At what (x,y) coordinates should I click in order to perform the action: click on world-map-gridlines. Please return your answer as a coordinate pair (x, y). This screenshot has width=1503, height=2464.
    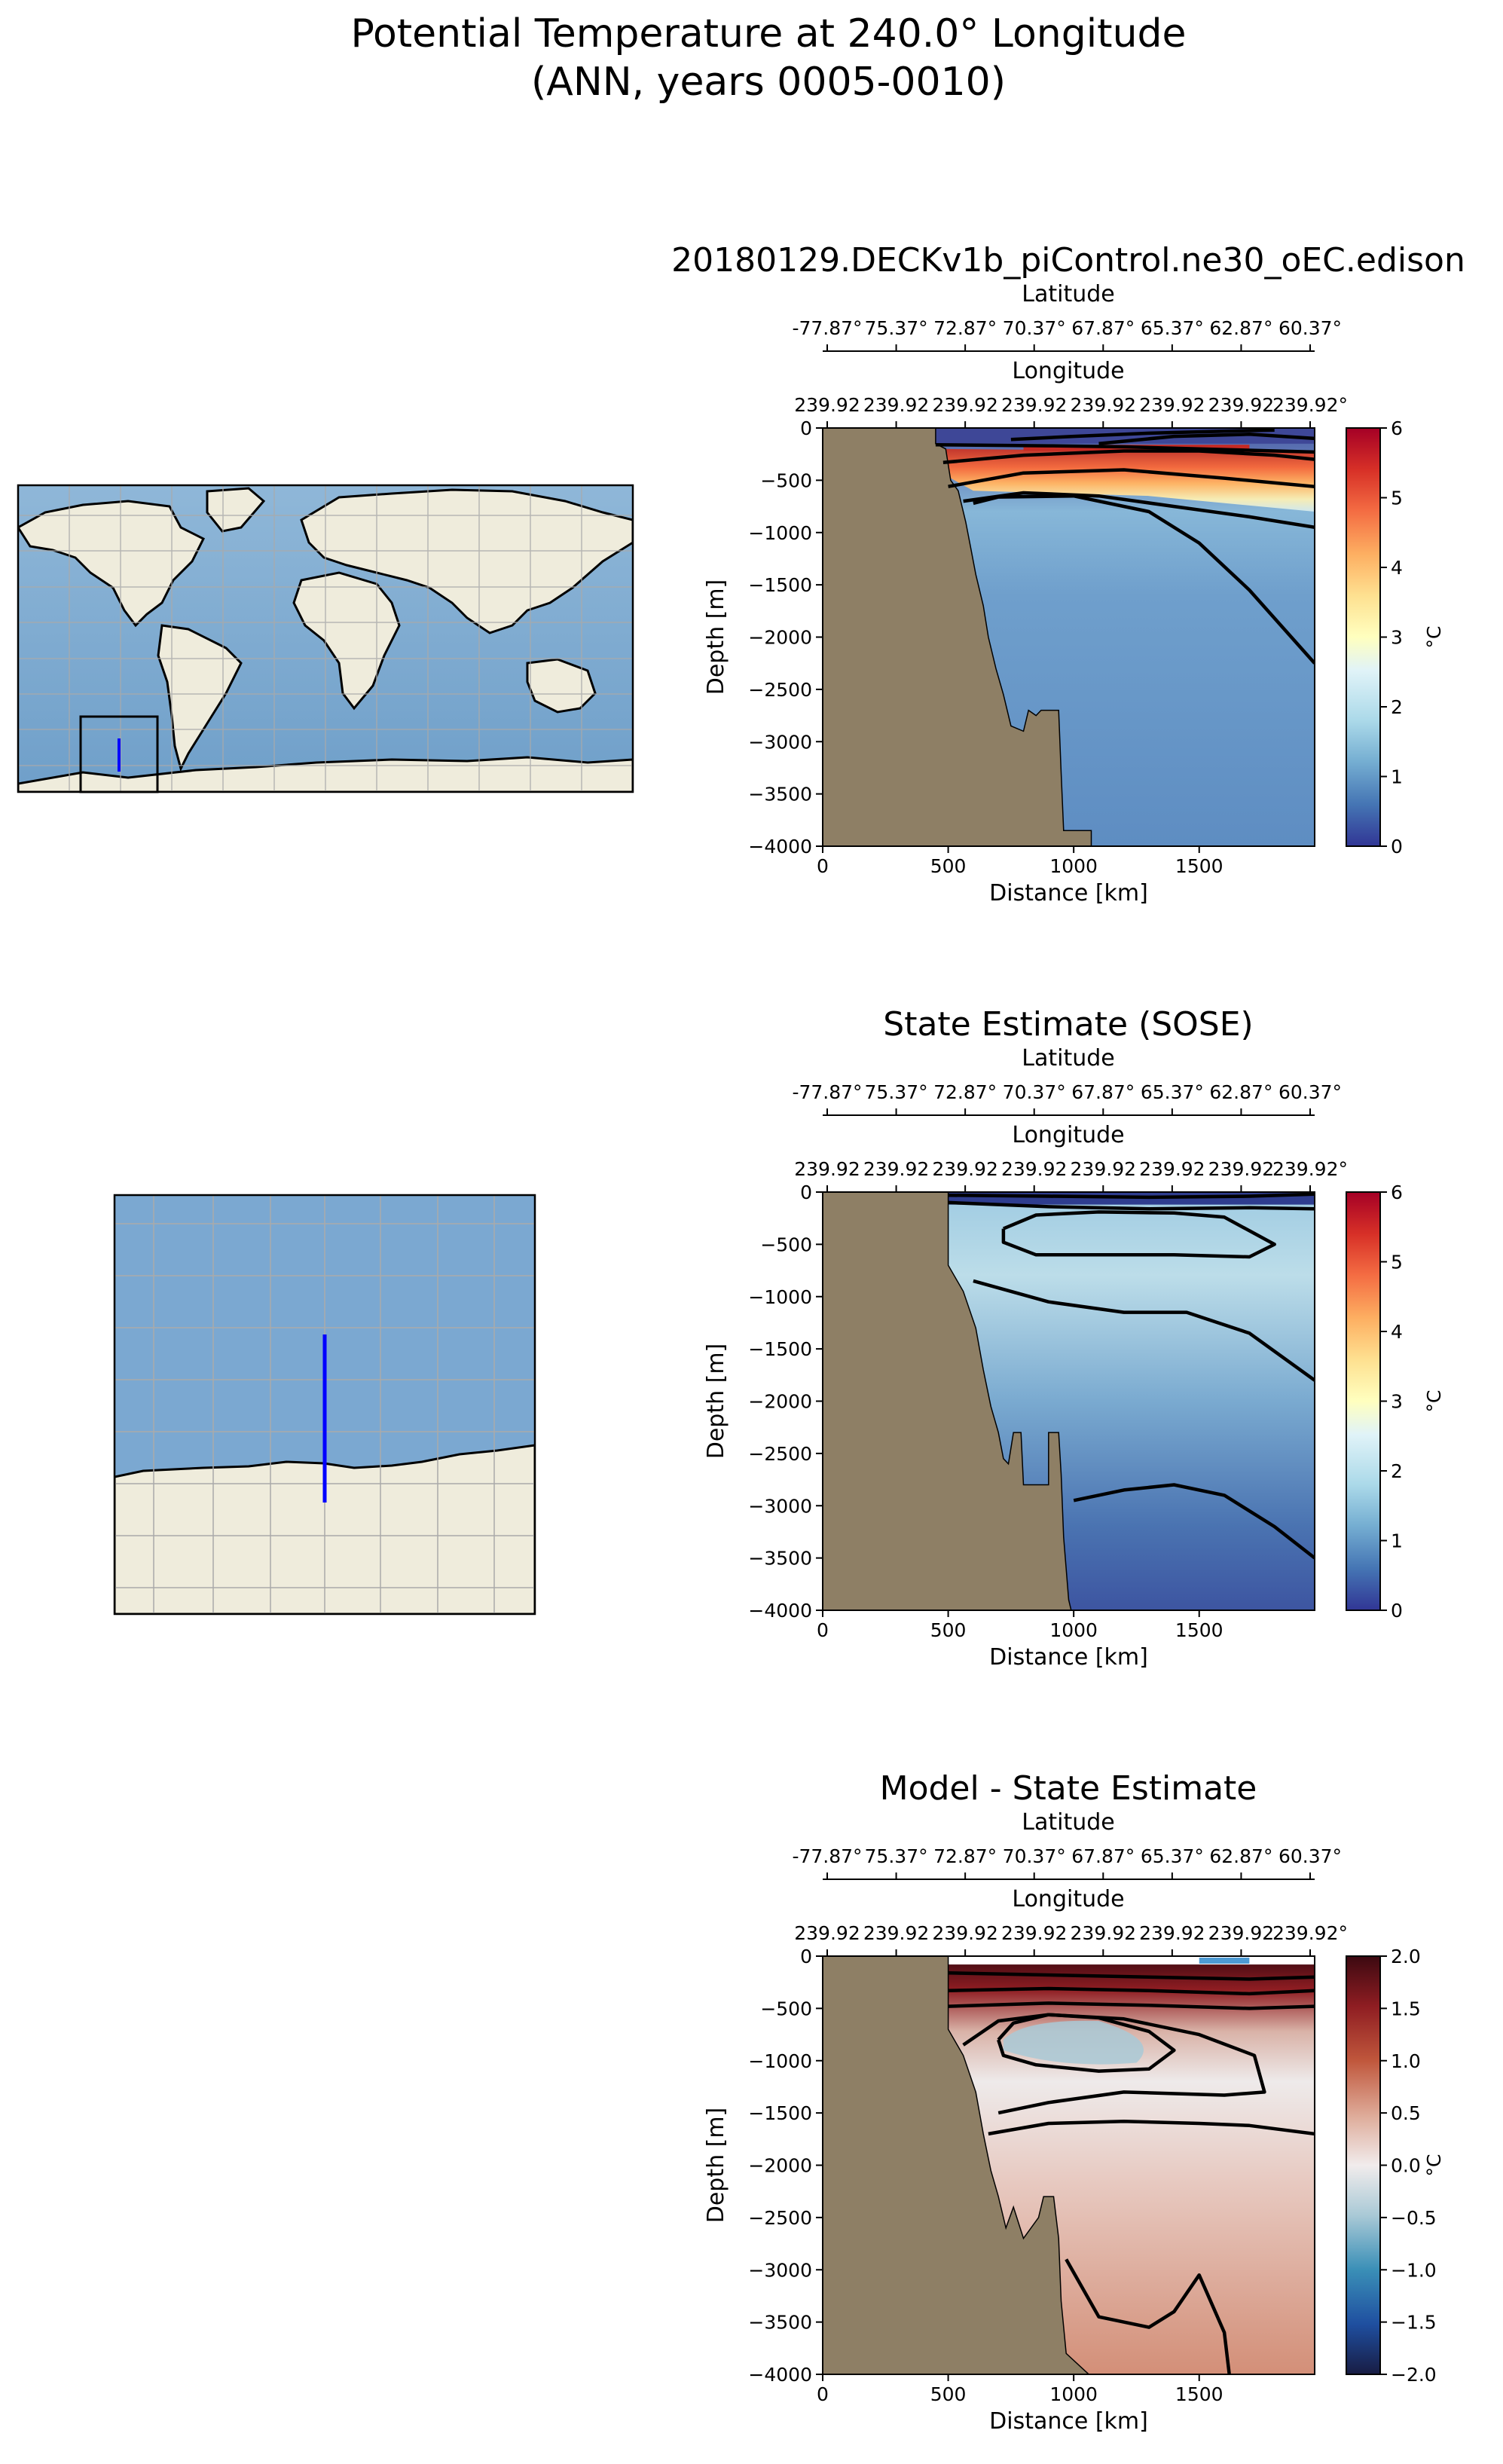
    Looking at the image, I should click on (325, 638).